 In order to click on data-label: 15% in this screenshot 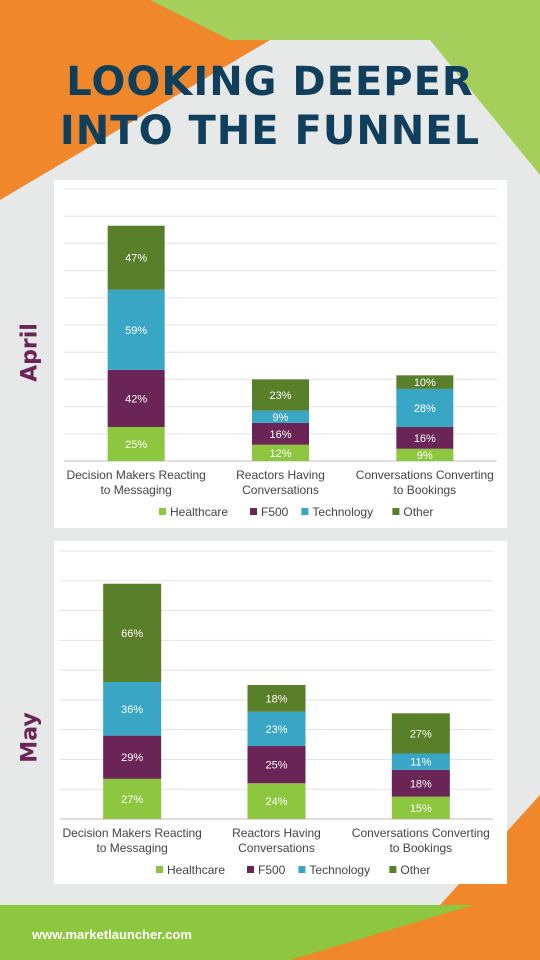, I will do `click(421, 809)`.